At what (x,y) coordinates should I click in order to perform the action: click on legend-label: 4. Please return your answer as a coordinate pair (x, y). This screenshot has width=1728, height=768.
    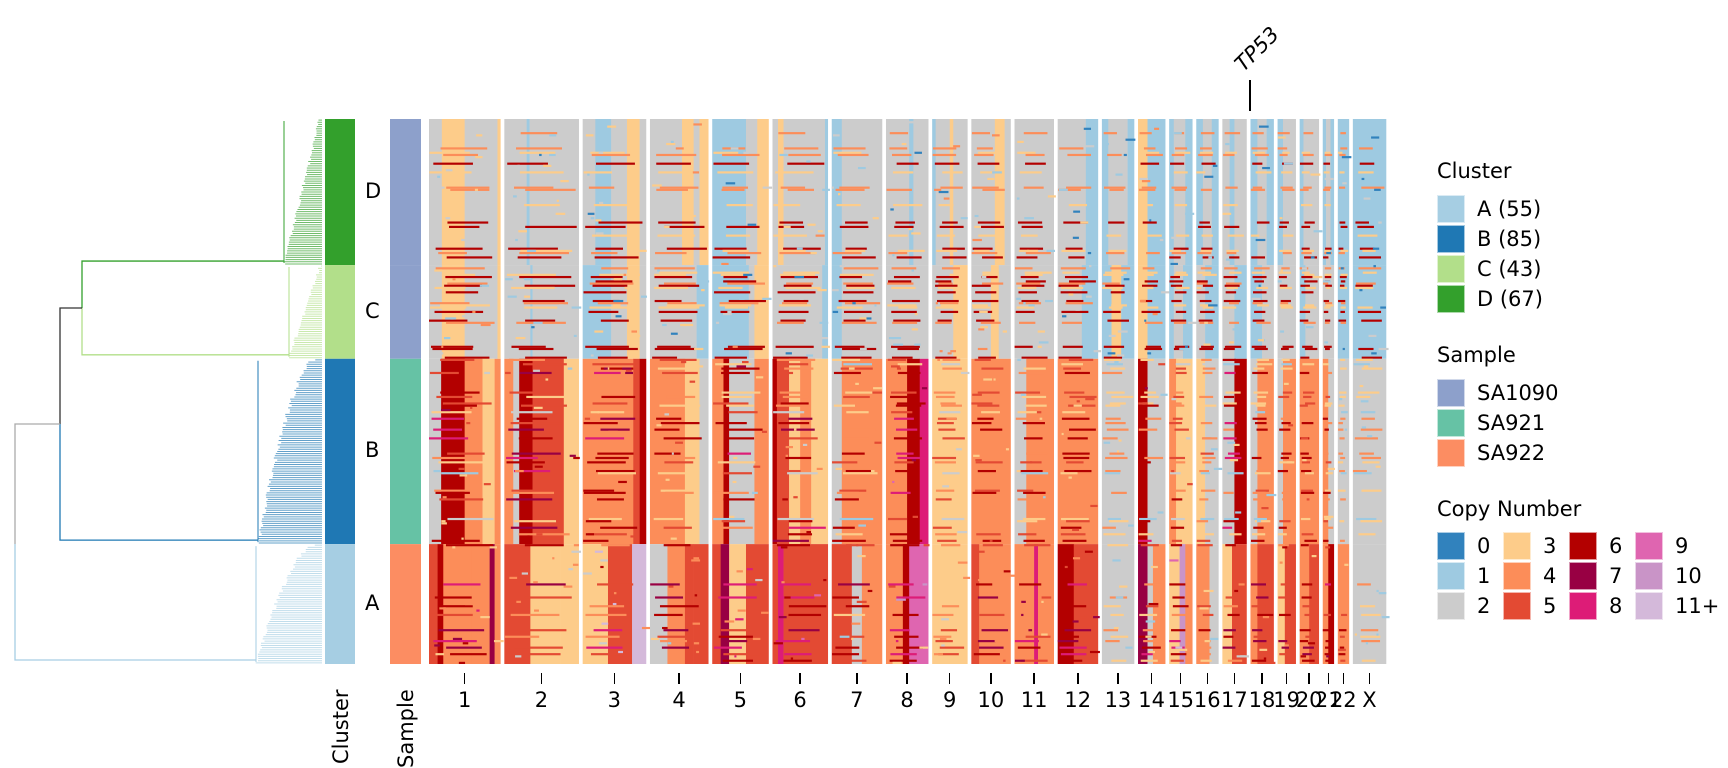
    Looking at the image, I should click on (1550, 576).